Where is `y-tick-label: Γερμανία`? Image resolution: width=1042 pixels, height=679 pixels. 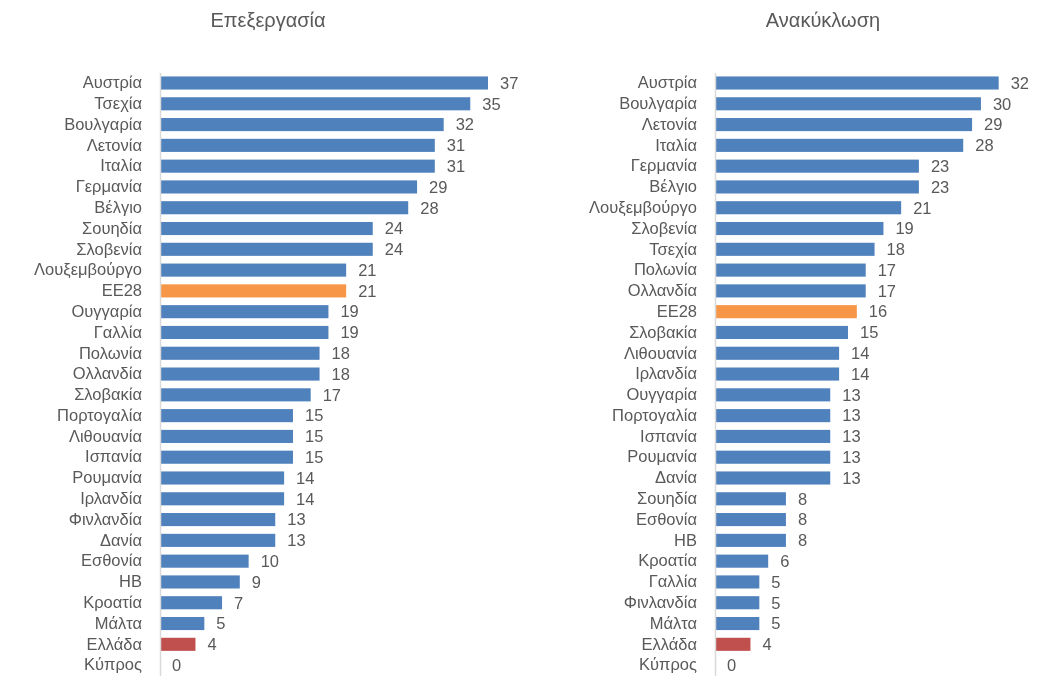
y-tick-label: Γερμανία is located at coordinates (109, 186).